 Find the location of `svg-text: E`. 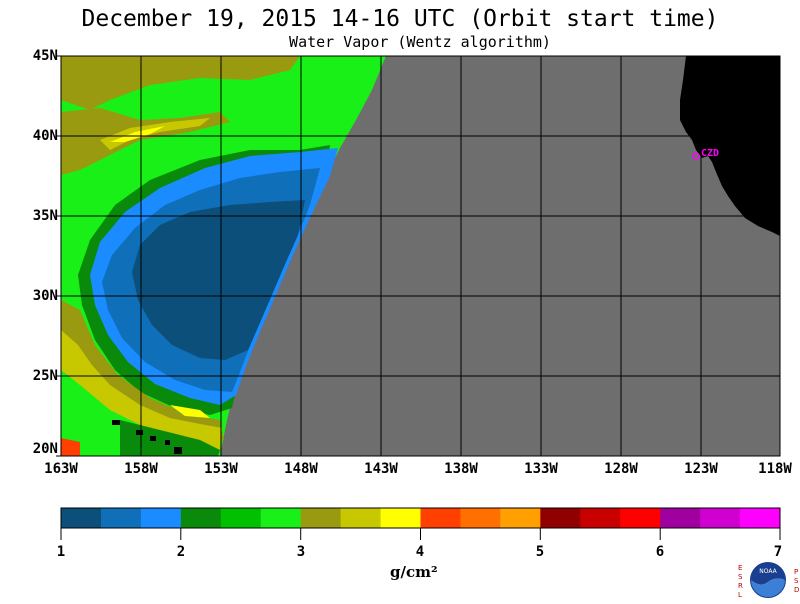

svg-text: E is located at coordinates (740, 568).